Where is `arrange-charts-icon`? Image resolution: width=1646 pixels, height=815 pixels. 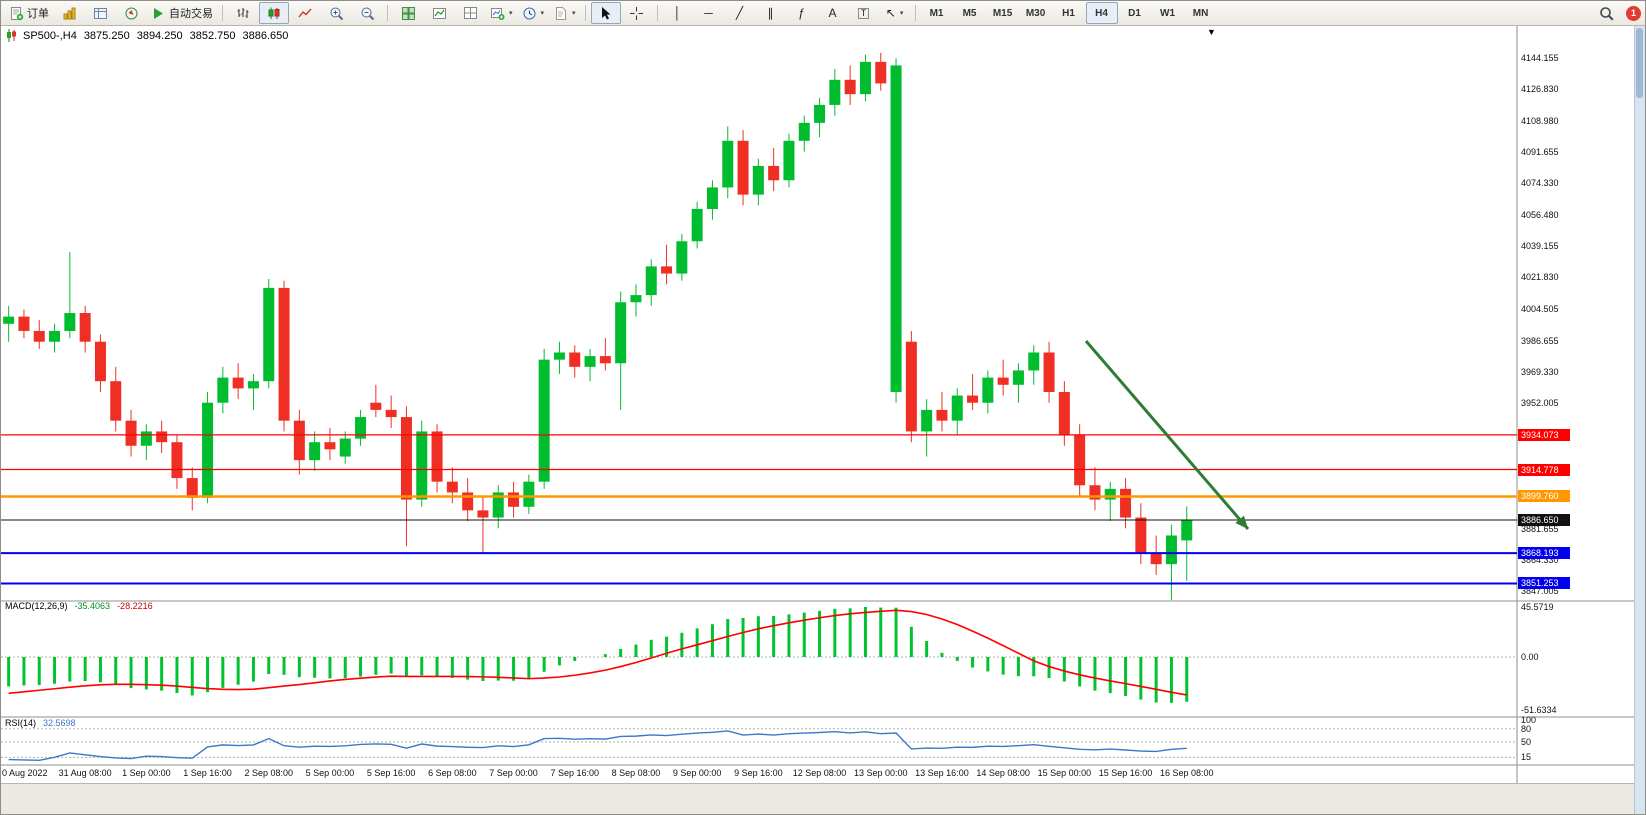
arrange-charts-icon is located at coordinates (470, 12).